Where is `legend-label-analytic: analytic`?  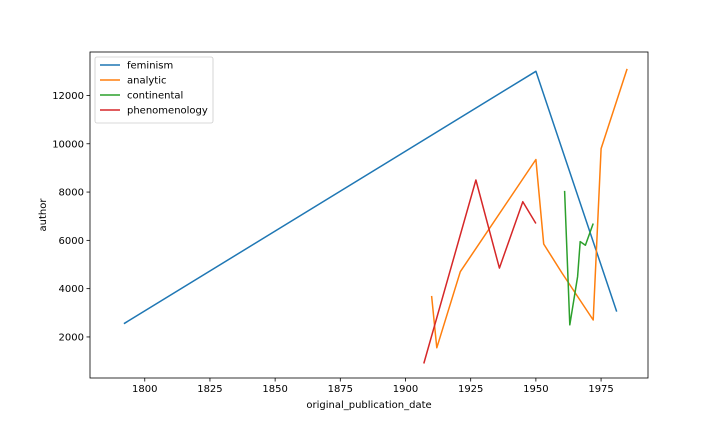 legend-label-analytic: analytic is located at coordinates (147, 81).